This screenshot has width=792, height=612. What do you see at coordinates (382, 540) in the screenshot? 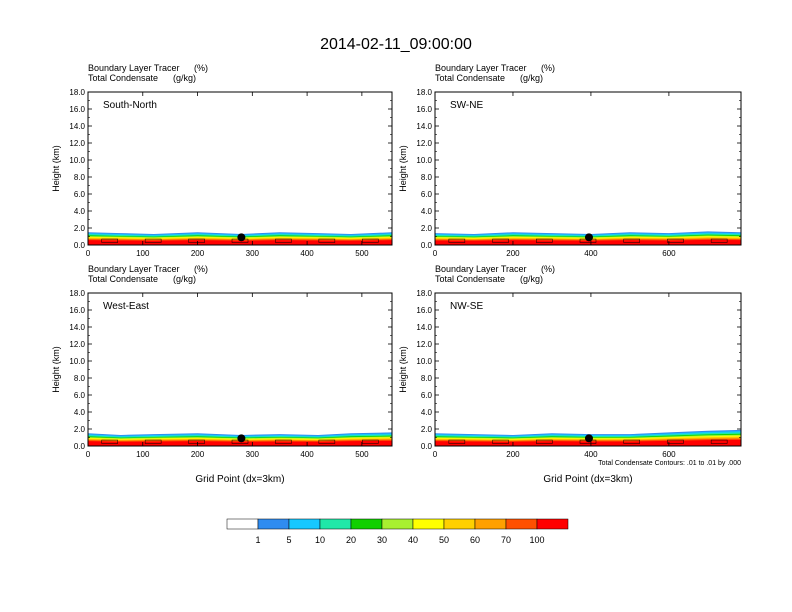
I see `colorbar-label: 30` at bounding box center [382, 540].